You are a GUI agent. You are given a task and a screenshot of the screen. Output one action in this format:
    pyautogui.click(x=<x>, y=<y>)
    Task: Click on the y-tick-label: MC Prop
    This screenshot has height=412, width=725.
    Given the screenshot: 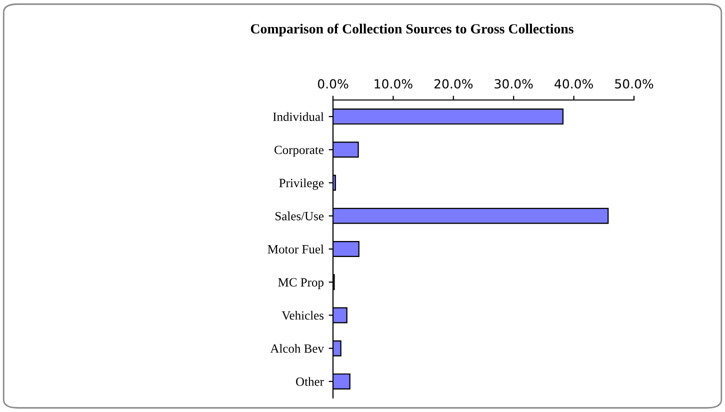 What is the action you would take?
    pyautogui.click(x=301, y=284)
    